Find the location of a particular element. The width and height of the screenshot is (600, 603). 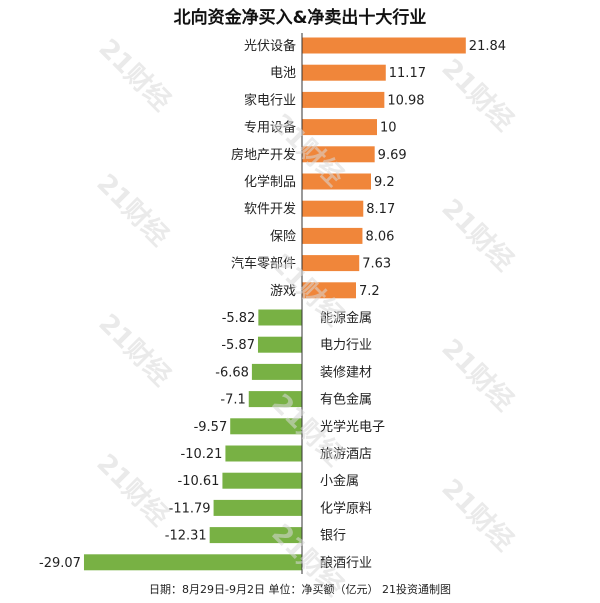

category-label: 软件开发 is located at coordinates (270, 209).